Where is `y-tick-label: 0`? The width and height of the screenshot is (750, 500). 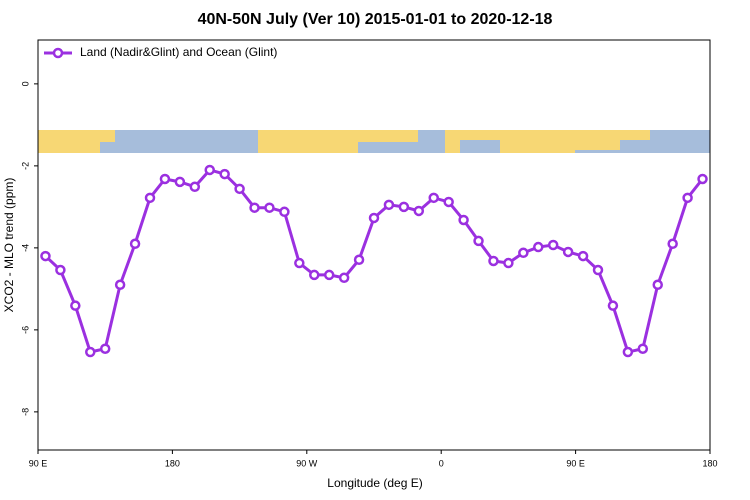 y-tick-label: 0 is located at coordinates (25, 83).